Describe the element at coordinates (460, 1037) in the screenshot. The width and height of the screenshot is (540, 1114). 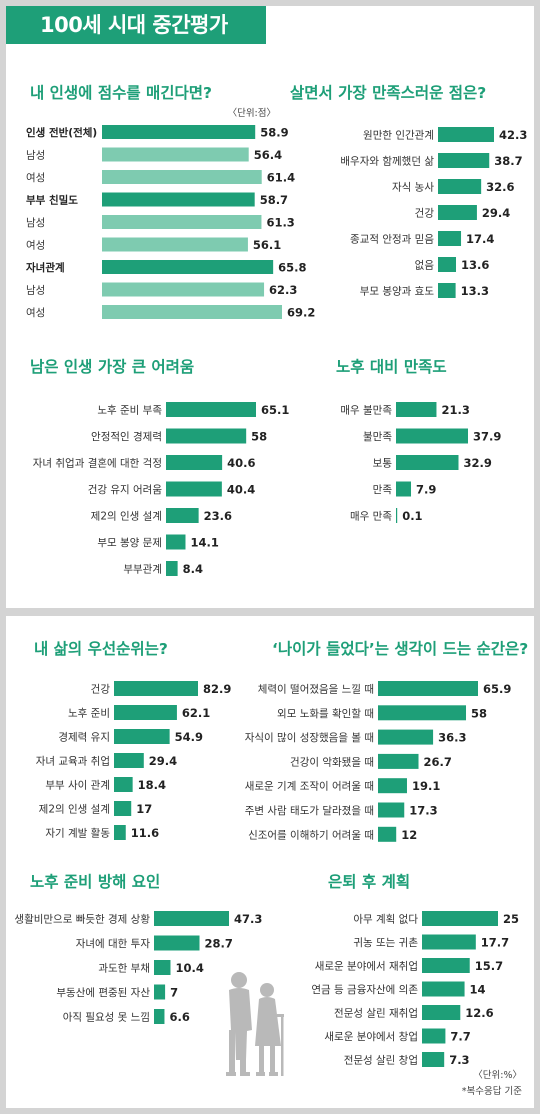
I see `value-label: 7.7` at that location.